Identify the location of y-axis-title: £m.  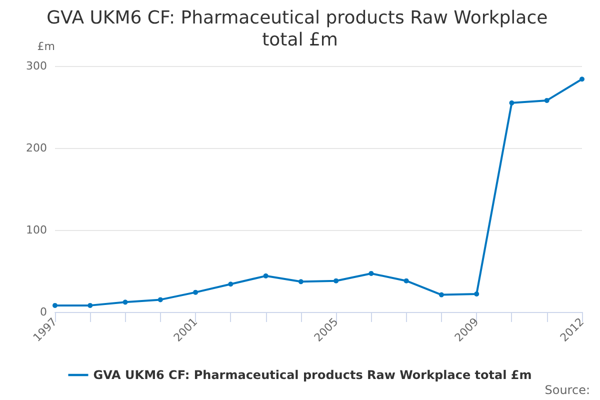
(46, 46).